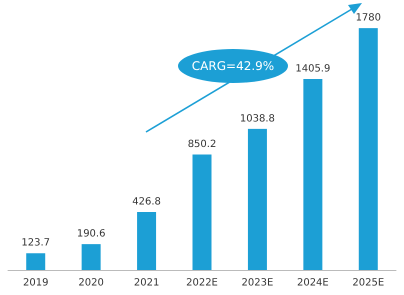  Describe the element at coordinates (312, 69) in the screenshot. I see `data-label: 1405.9` at that location.